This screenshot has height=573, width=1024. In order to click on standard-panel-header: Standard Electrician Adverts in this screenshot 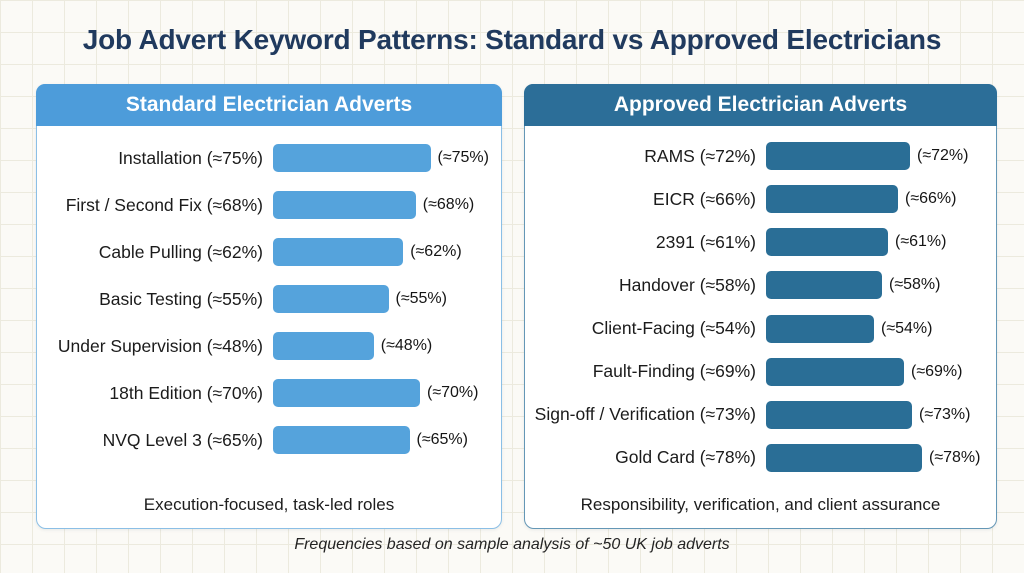, I will do `click(269, 105)`.